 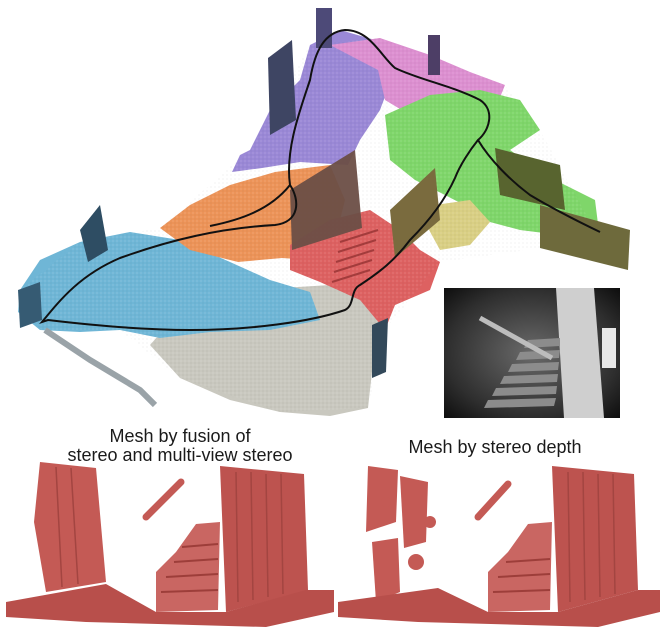 I want to click on stereo-mesh-render, so click(x=499, y=546).